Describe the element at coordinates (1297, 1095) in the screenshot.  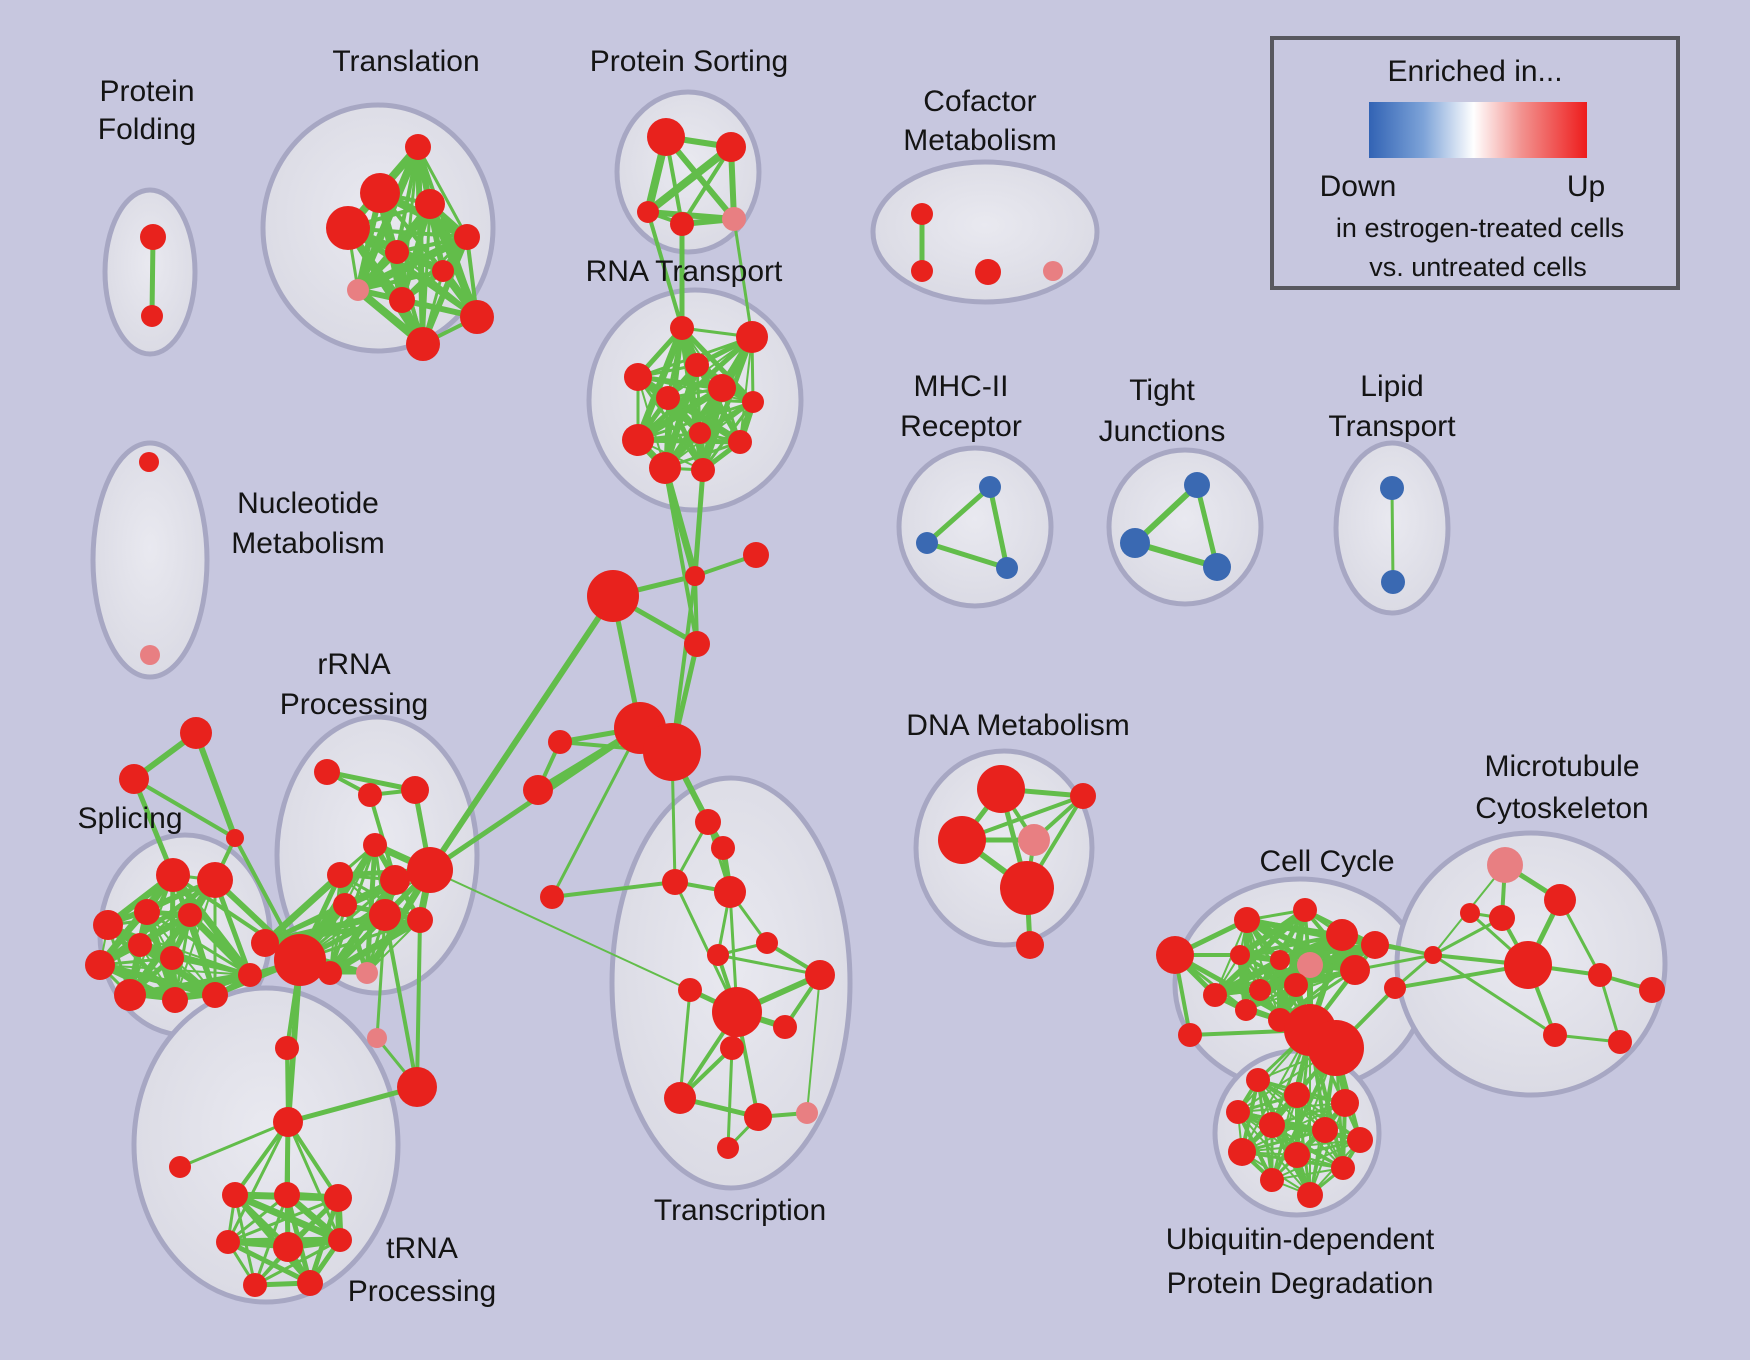
I see `node-u2` at that location.